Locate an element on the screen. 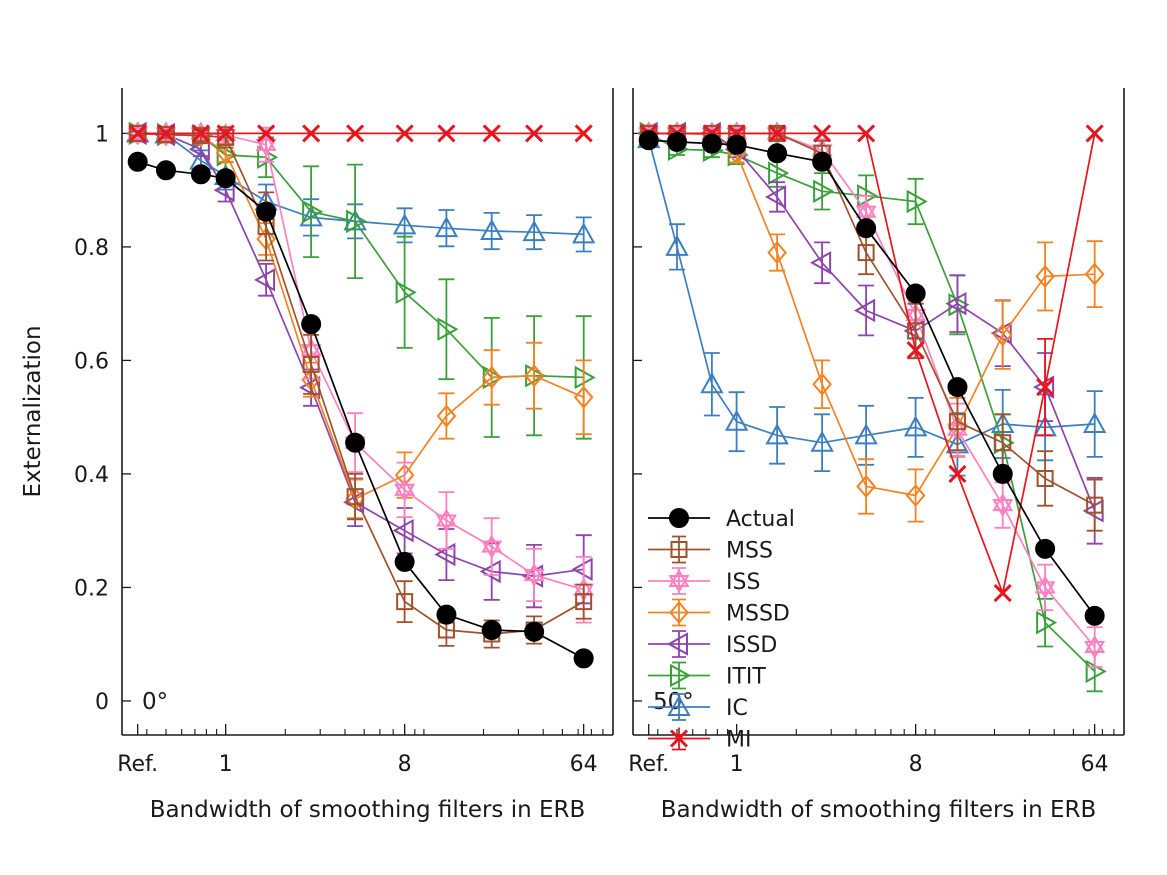 The height and width of the screenshot is (875, 1167). legend-error-bar is located at coordinates (679, 549).